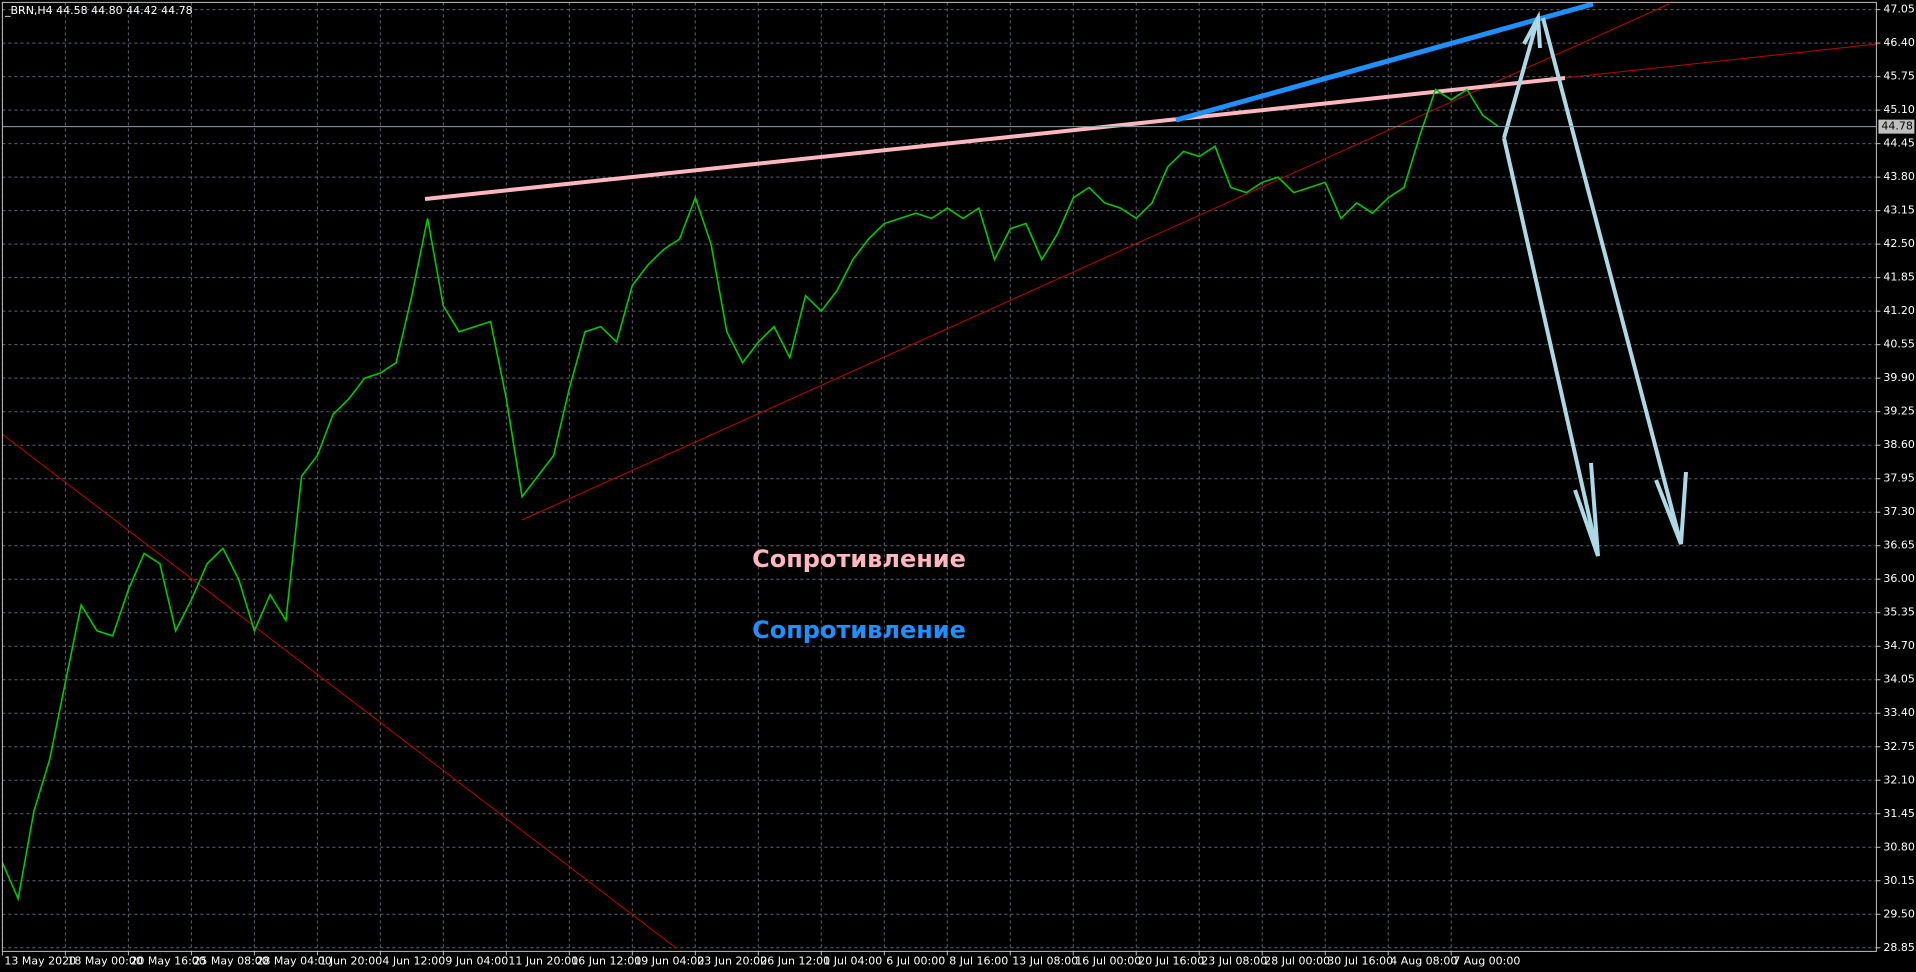 Image resolution: width=1916 pixels, height=972 pixels. Describe the element at coordinates (1486, 960) in the screenshot. I see `x-tick-label: 7 Aug 00:00` at that location.